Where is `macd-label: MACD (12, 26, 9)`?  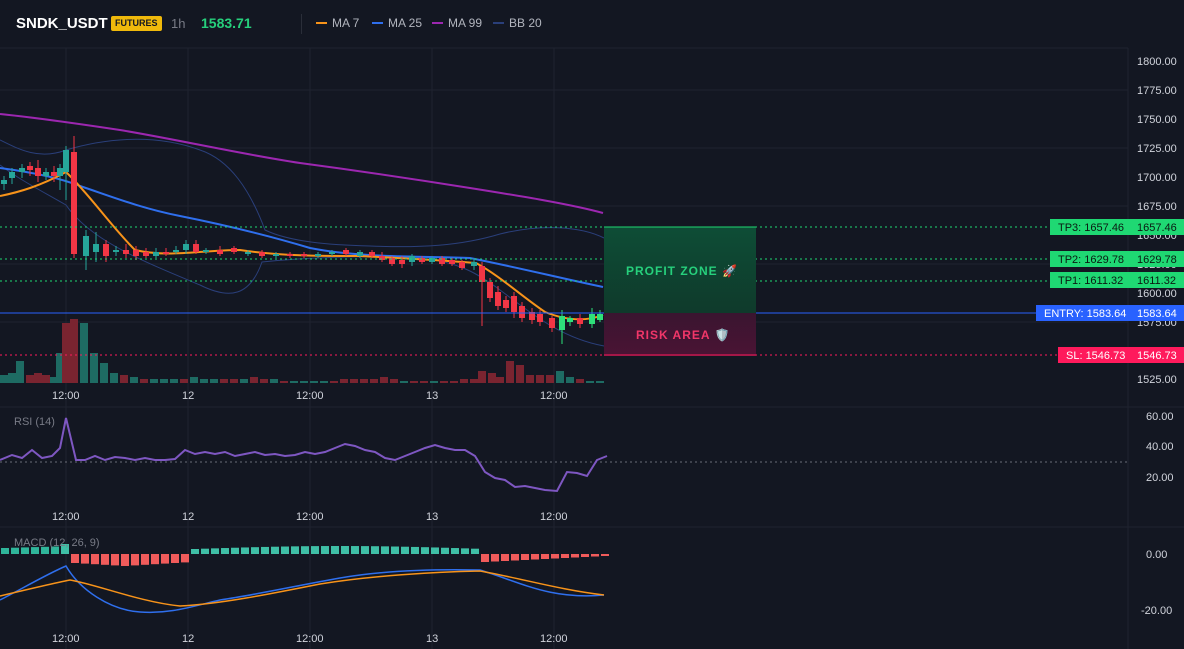
macd-label: MACD (12, 26, 9) is located at coordinates (57, 543).